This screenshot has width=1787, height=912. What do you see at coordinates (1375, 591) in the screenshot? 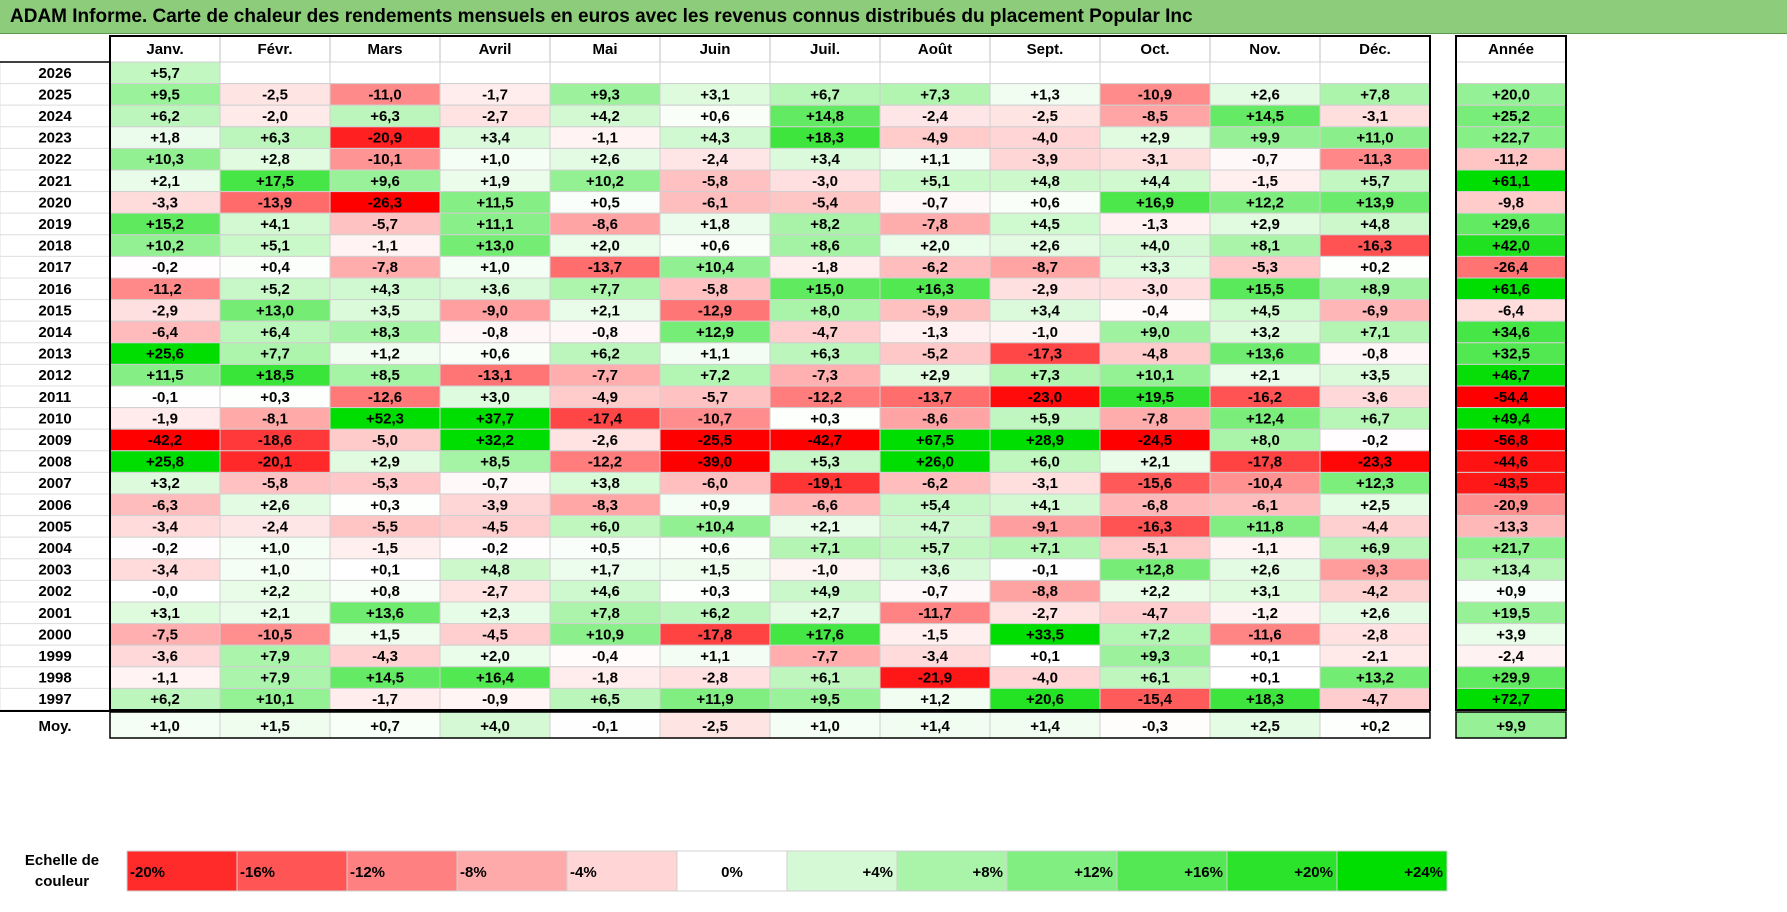
I see `cell-value: -4,2` at bounding box center [1375, 591].